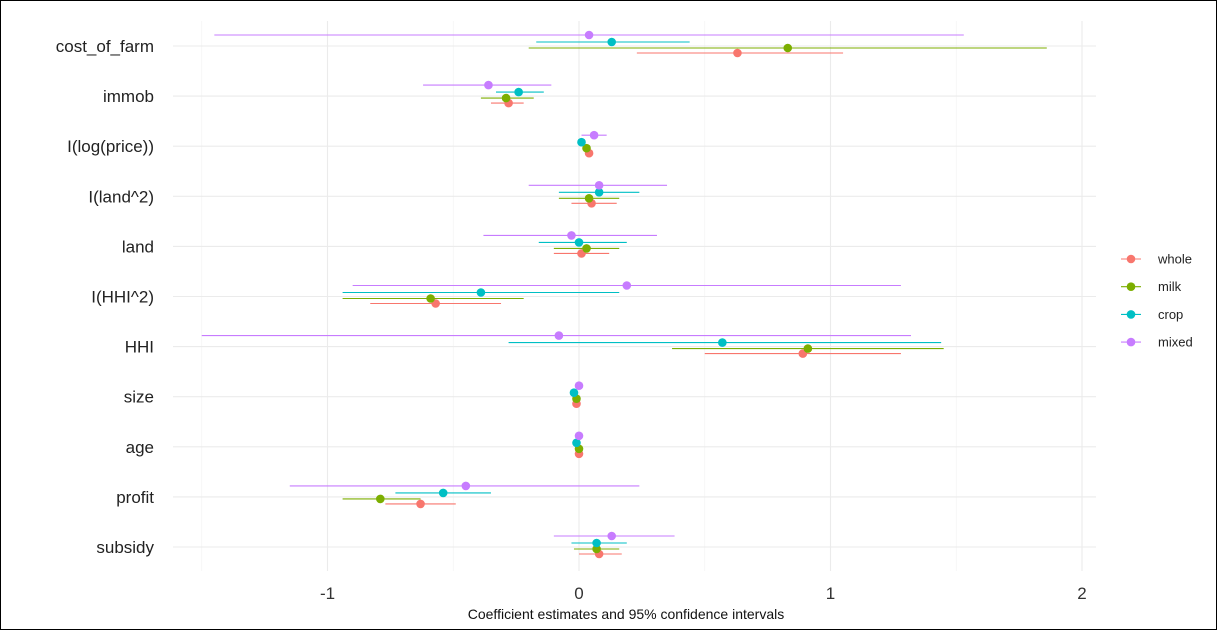 This screenshot has height=630, width=1217. Describe the element at coordinates (1151, 286) in the screenshot. I see `legend-item-milk: milk` at that location.